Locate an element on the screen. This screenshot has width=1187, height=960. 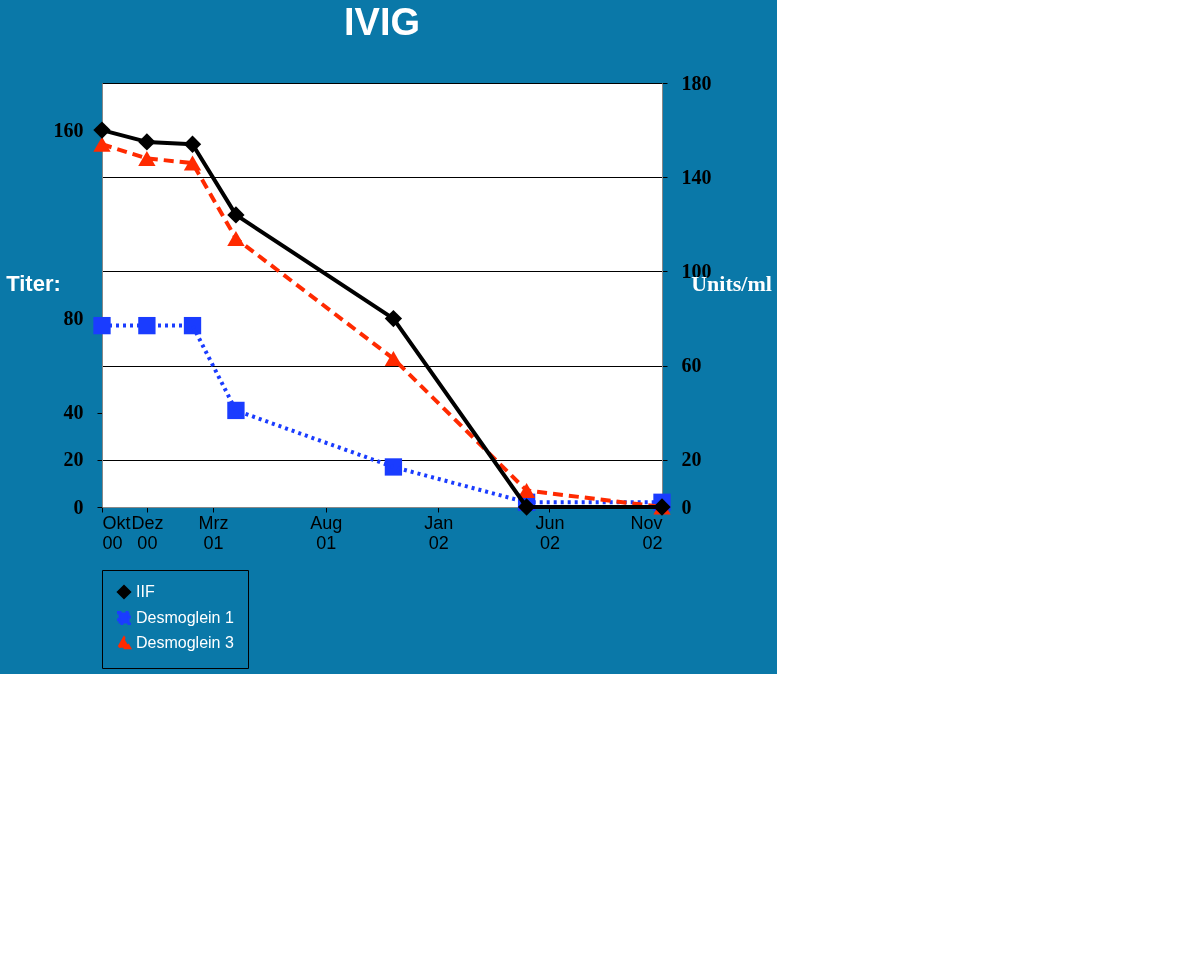
chart-title: IVIG is located at coordinates (382, 22).